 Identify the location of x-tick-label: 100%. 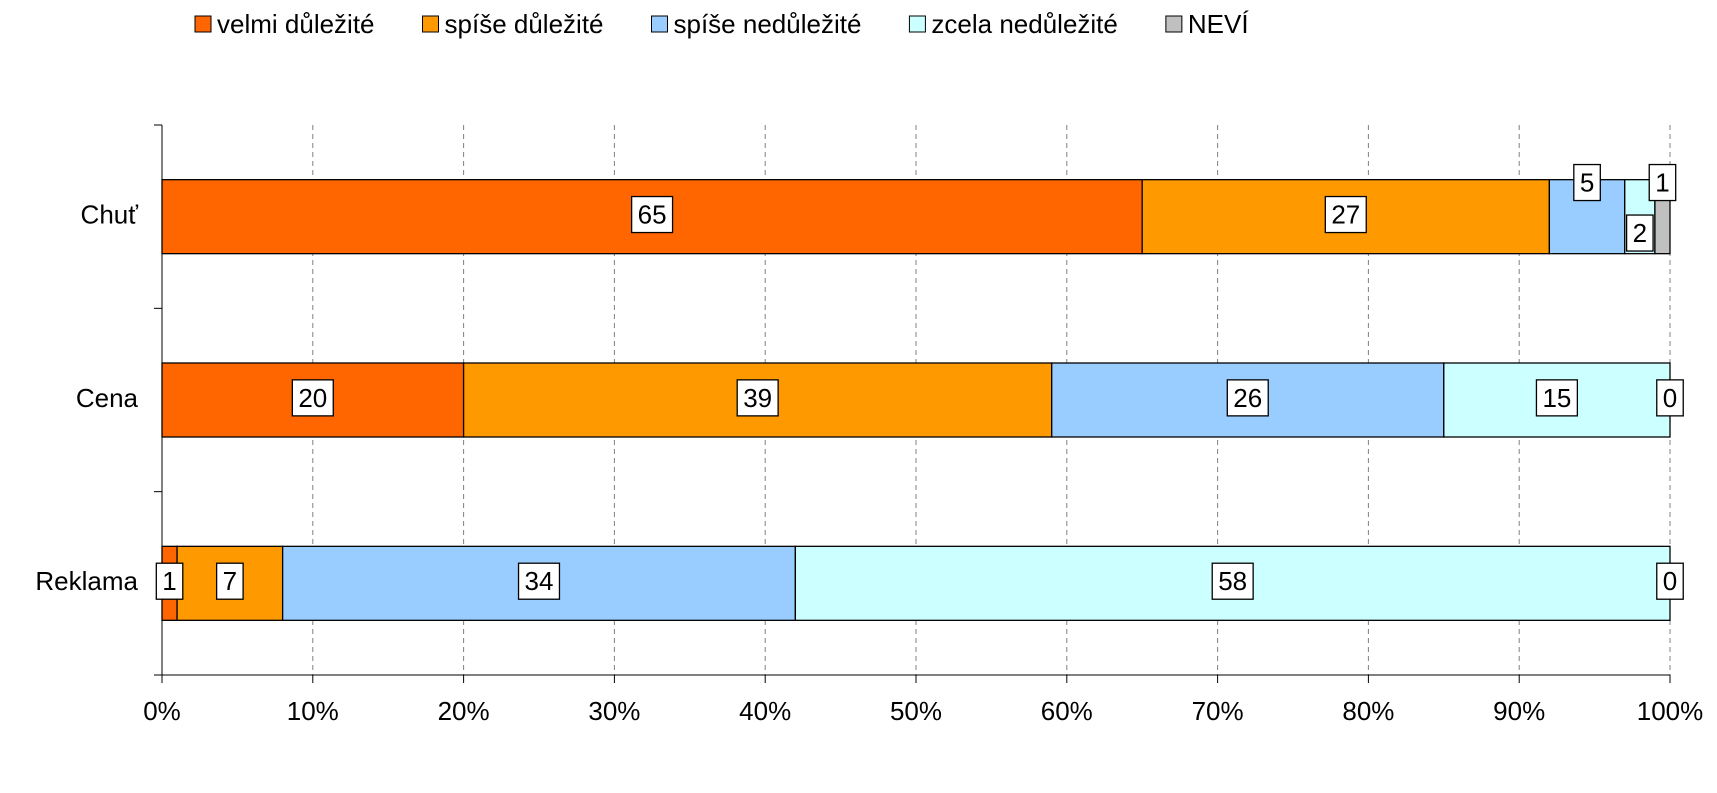
(1670, 711).